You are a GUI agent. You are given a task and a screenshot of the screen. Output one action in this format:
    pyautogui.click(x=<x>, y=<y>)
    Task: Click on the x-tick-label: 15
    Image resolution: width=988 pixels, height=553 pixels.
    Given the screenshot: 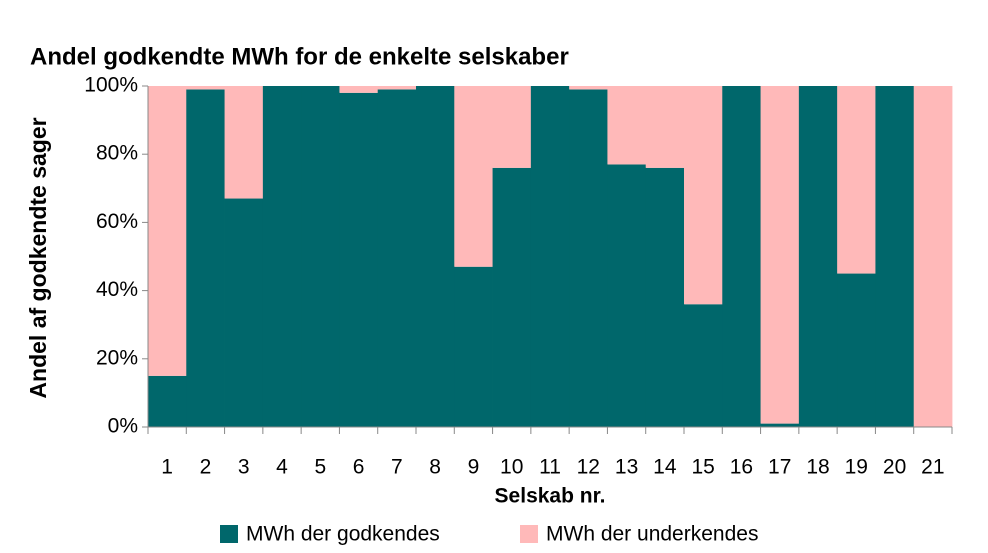 What is the action you would take?
    pyautogui.click(x=702, y=467)
    